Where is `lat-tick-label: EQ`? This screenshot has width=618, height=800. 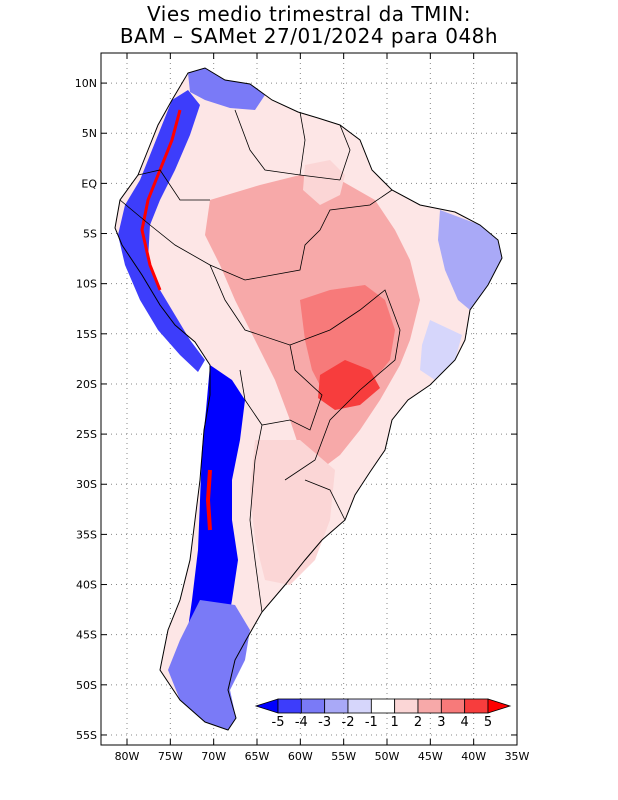 lat-tick-label: EQ is located at coordinates (89, 183).